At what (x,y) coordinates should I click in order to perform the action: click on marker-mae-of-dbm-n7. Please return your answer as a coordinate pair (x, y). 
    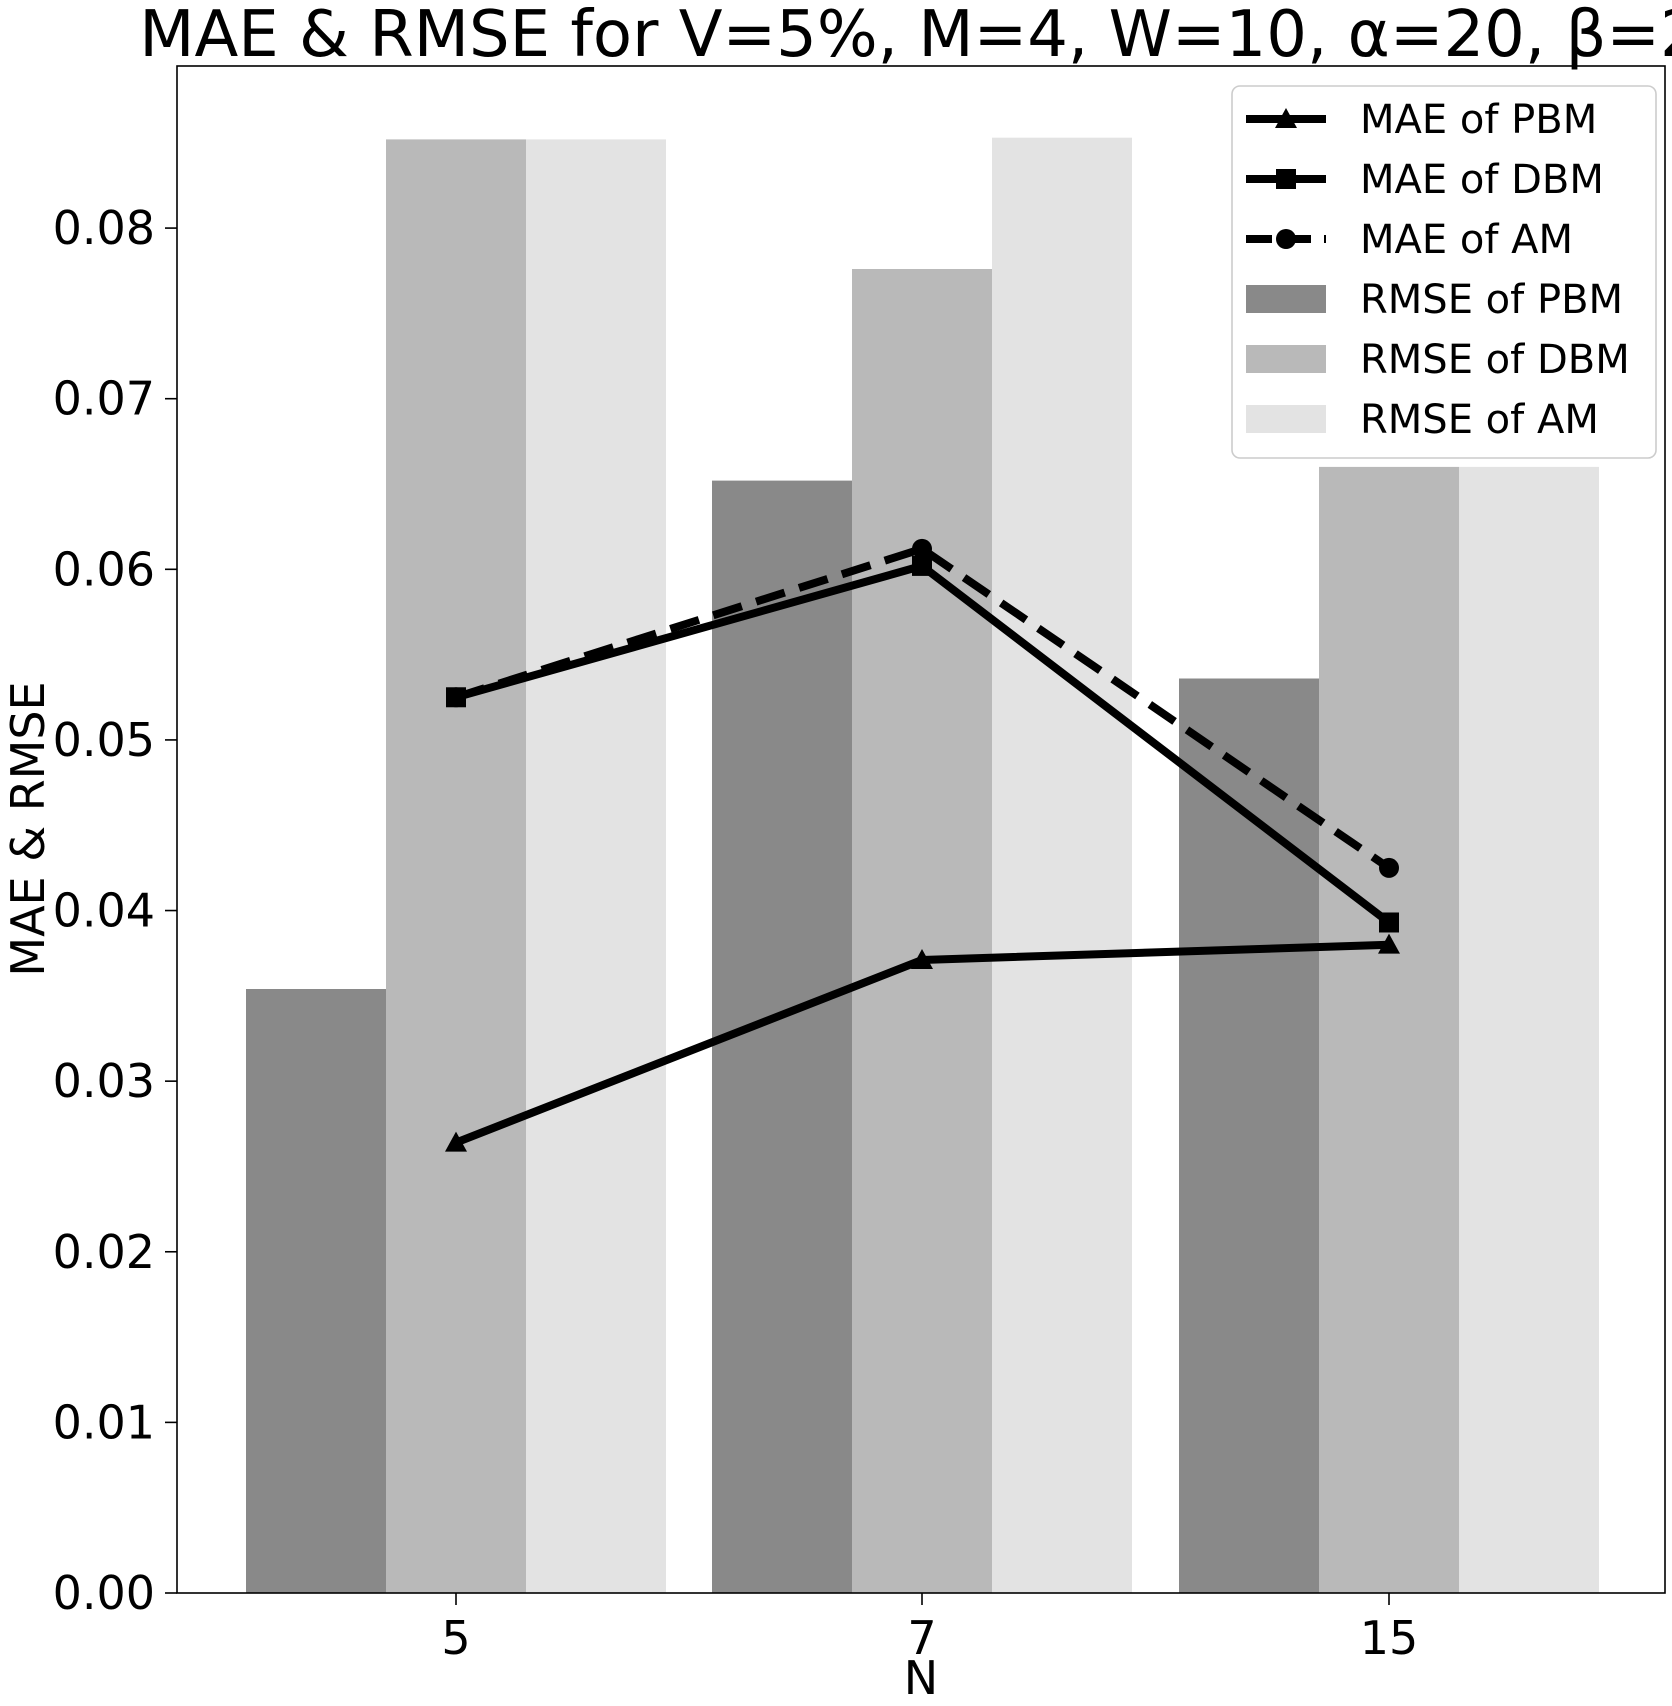
    Looking at the image, I should click on (922, 565).